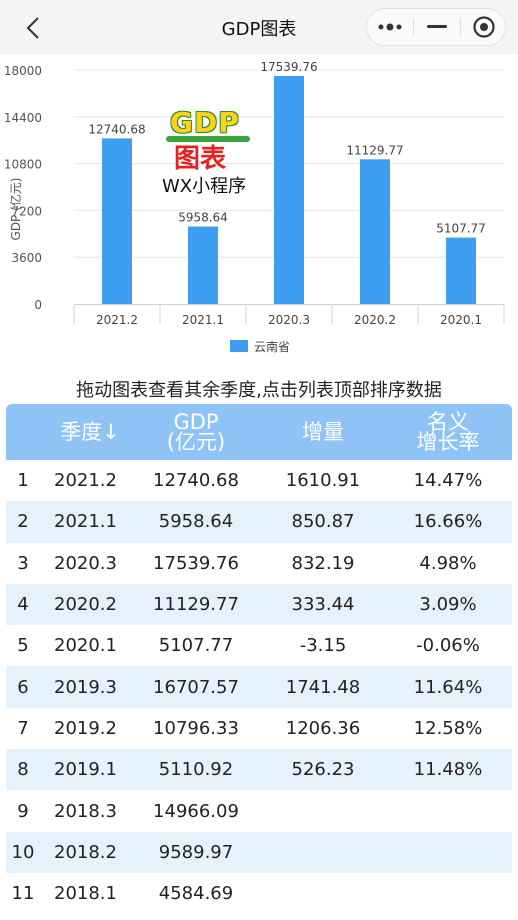 Image resolution: width=518 pixels, height=920 pixels. I want to click on logo-swoosh, so click(208, 139).